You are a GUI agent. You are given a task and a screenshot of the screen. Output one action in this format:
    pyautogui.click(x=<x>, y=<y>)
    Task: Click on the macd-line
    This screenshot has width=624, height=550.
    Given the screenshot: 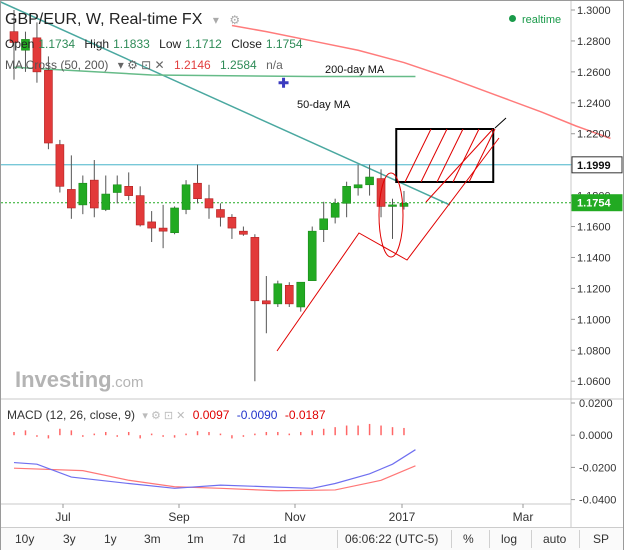 What is the action you would take?
    pyautogui.click(x=214, y=469)
    